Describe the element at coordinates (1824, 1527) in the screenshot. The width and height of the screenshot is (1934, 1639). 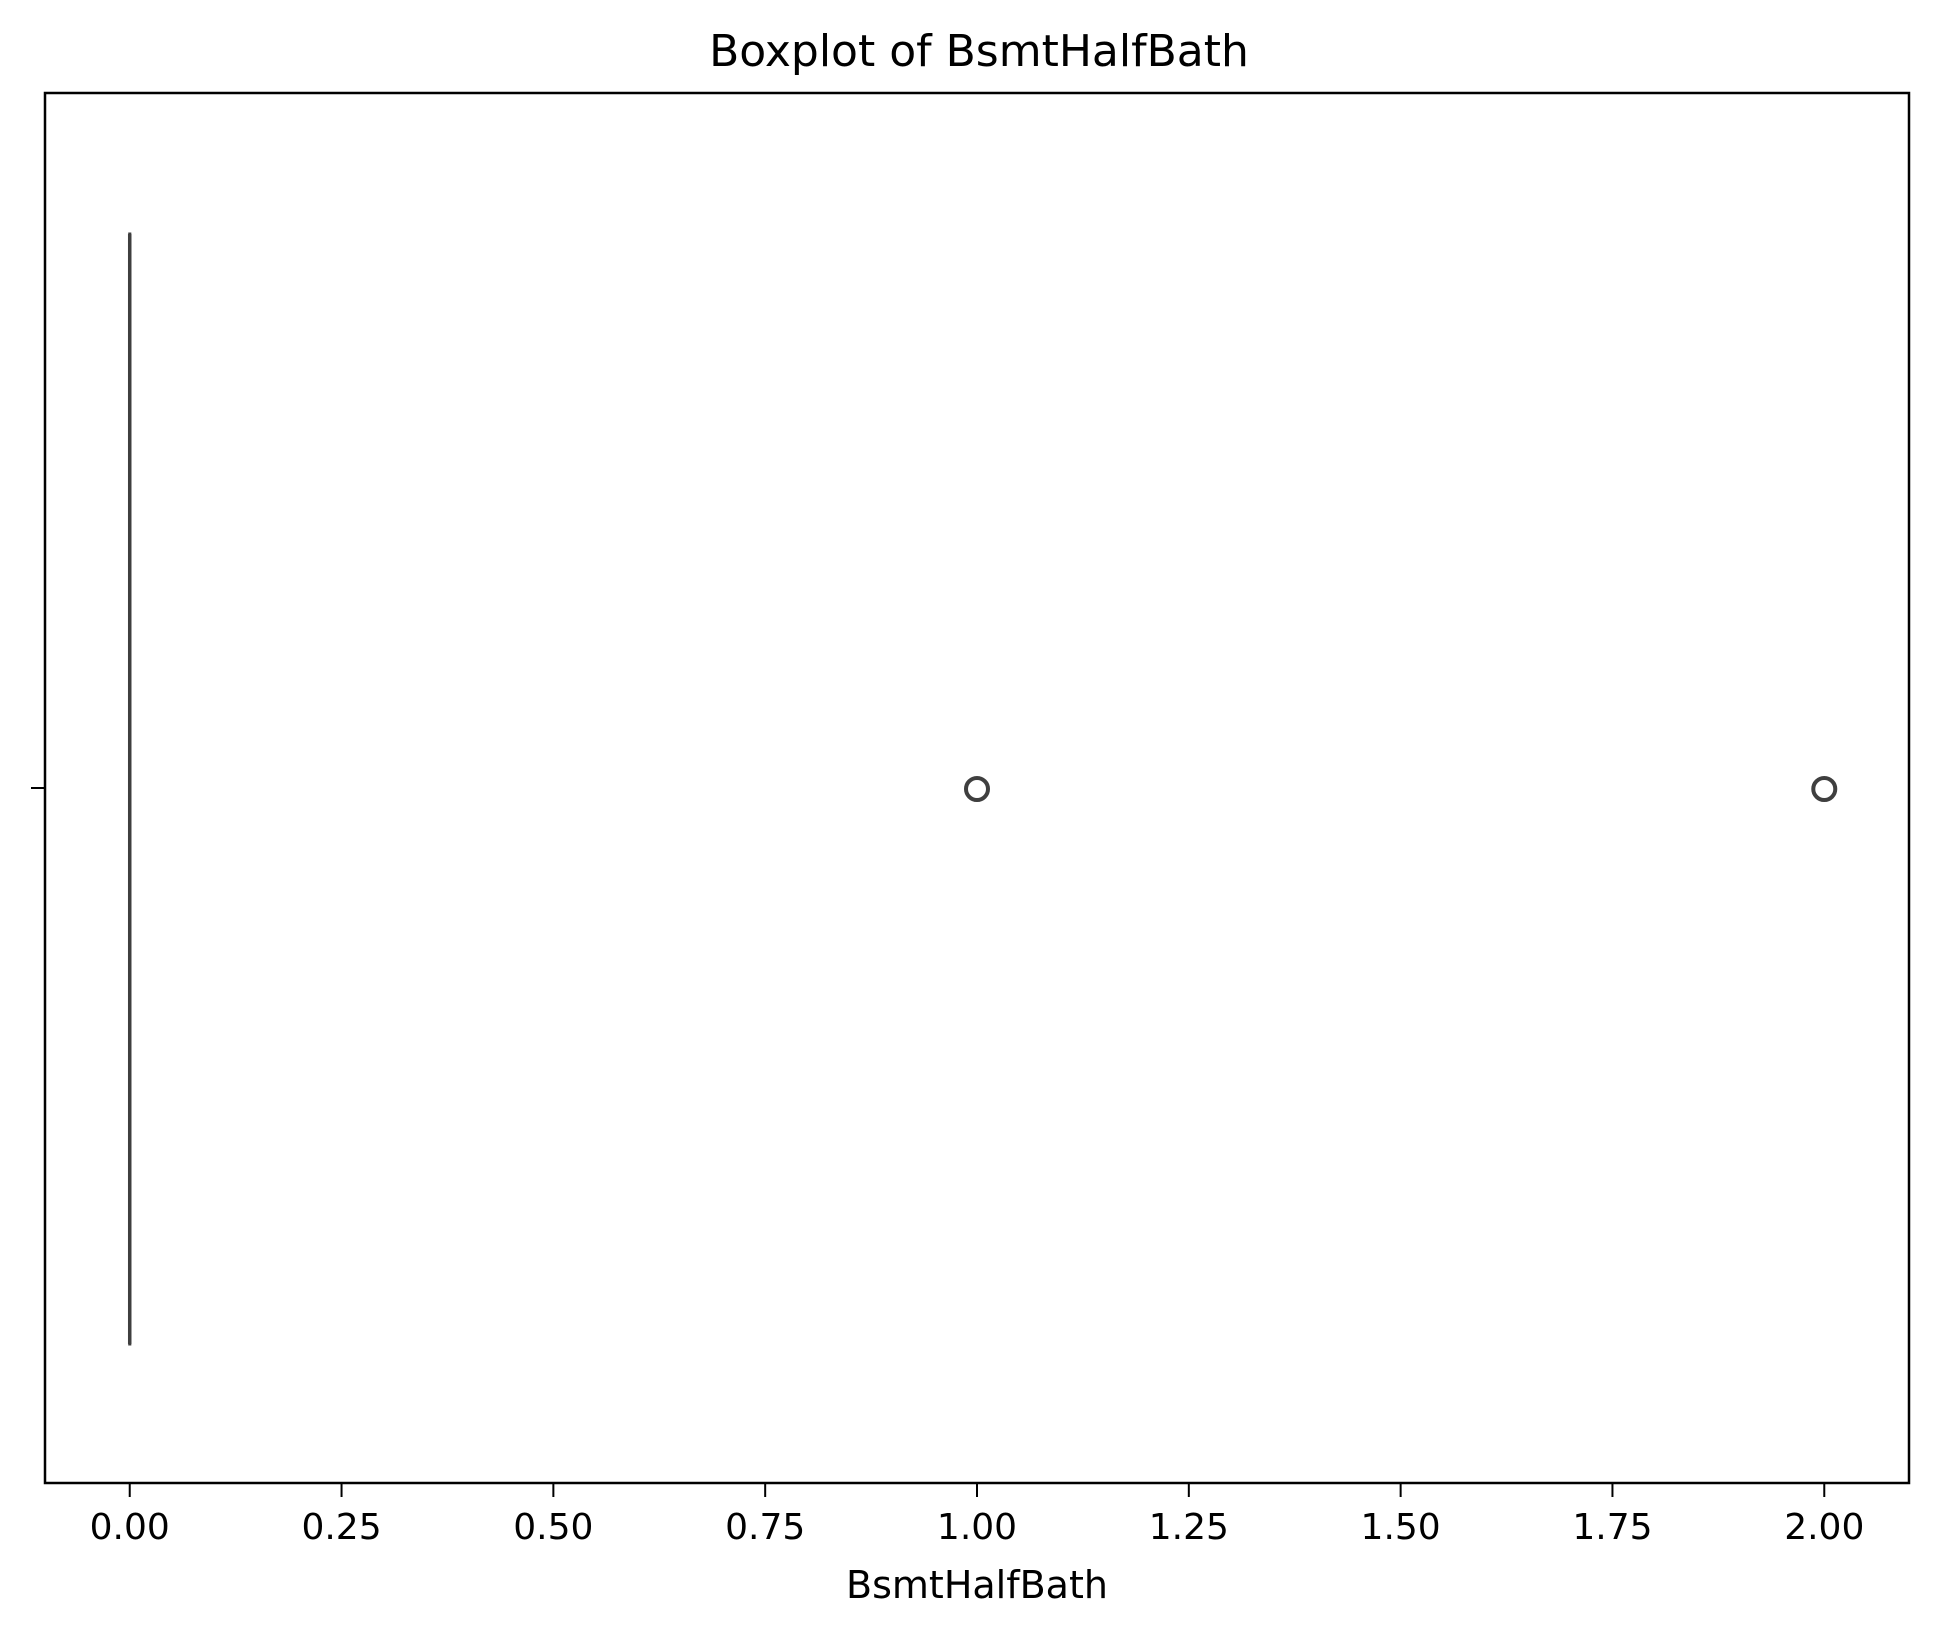
I see `x-tick-label: 2.00` at that location.